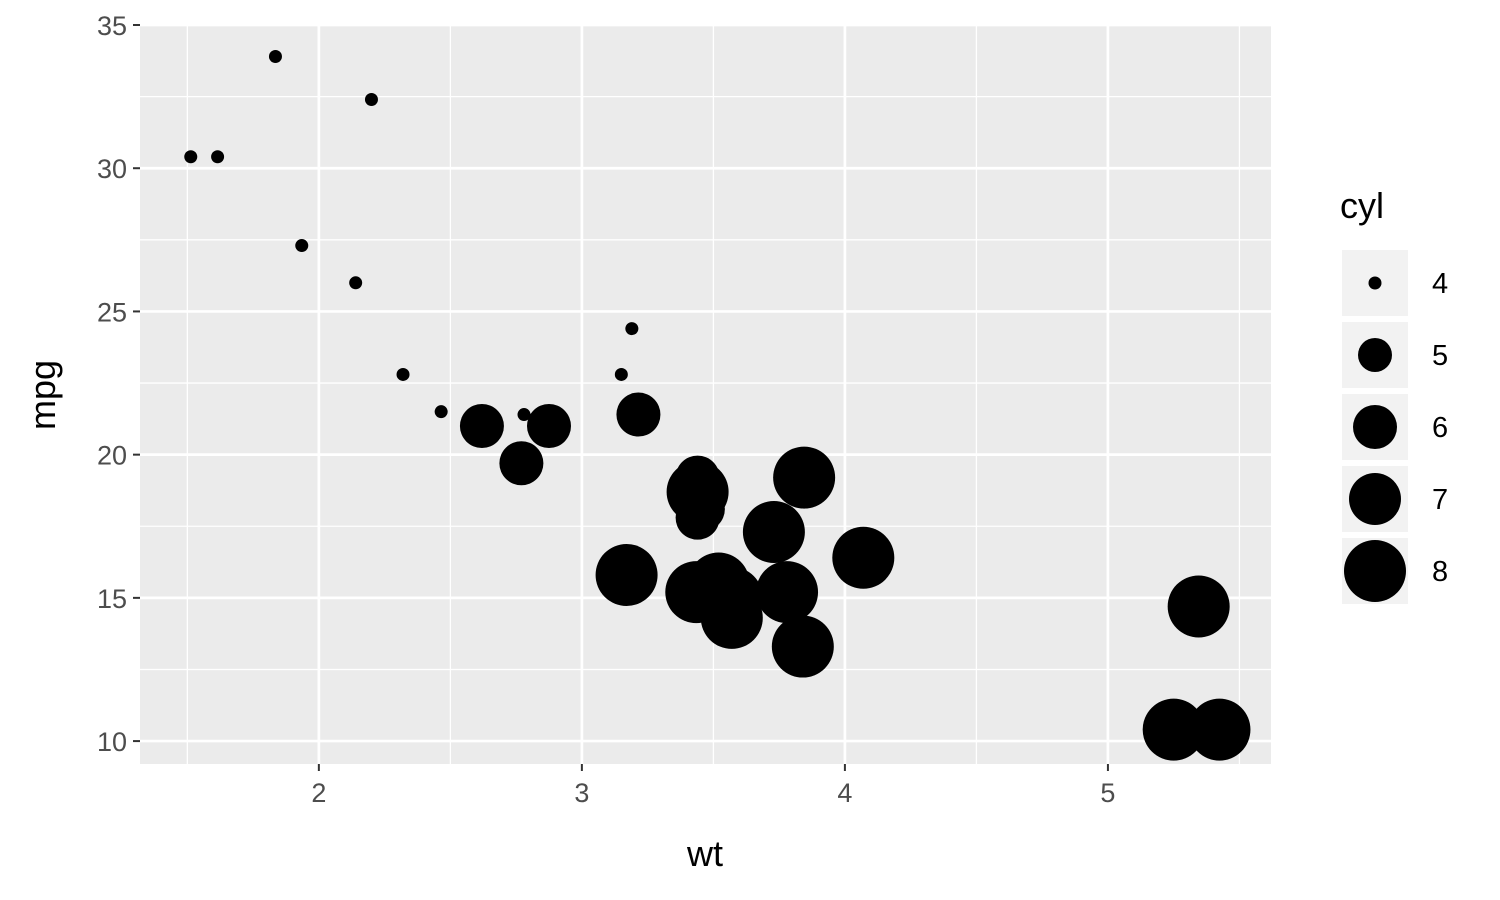  What do you see at coordinates (1440, 356) in the screenshot?
I see `legend-label-5: 5` at bounding box center [1440, 356].